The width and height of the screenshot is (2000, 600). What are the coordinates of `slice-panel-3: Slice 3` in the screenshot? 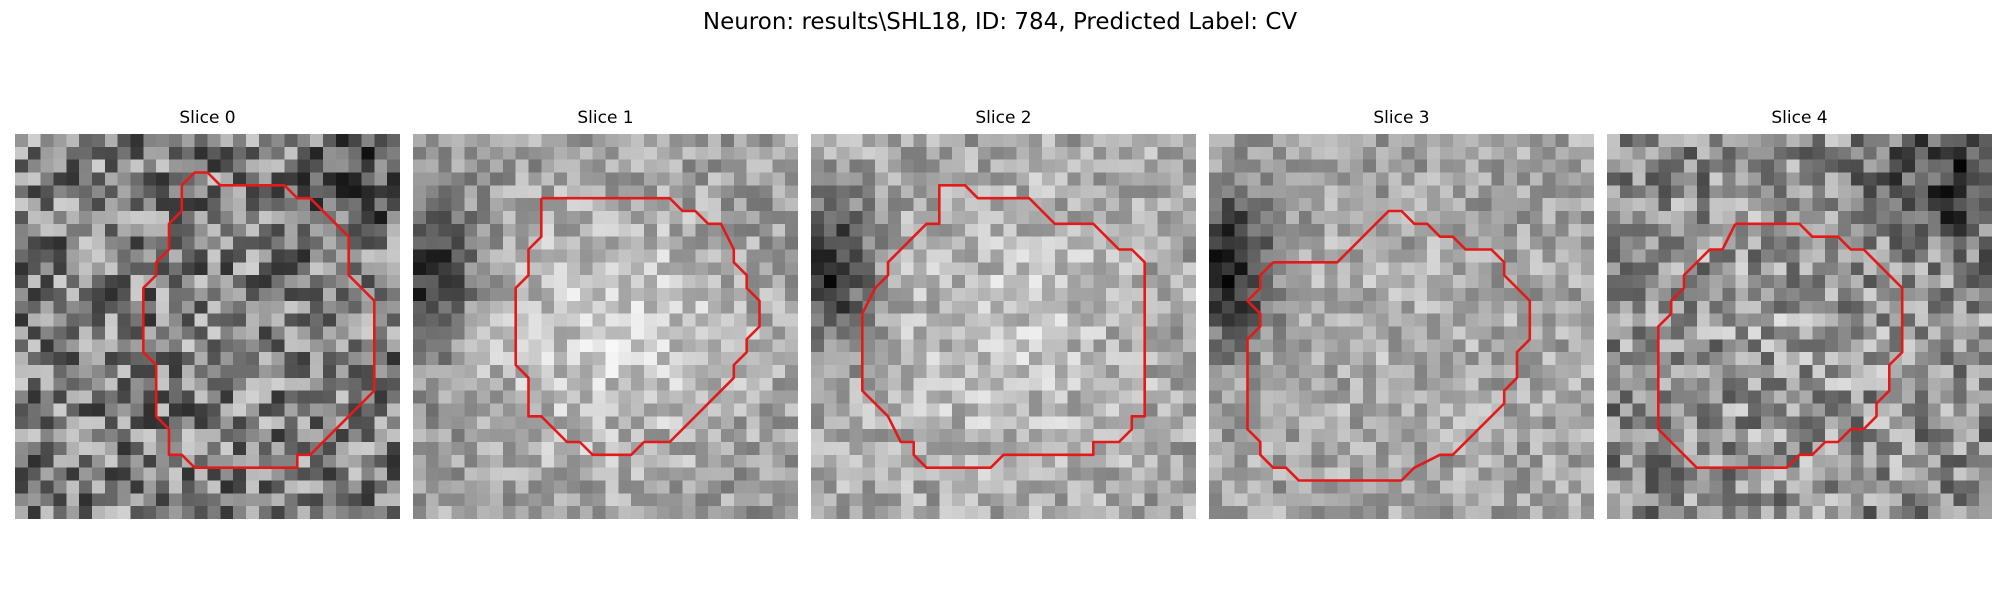 It's located at (1401, 312).